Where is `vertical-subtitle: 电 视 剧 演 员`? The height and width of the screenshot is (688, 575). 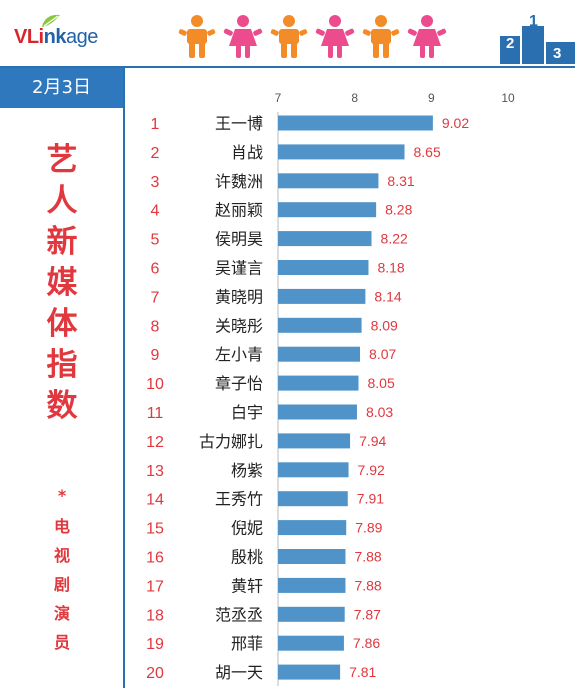
vertical-subtitle: 电 视 剧 演 员 is located at coordinates (62, 584).